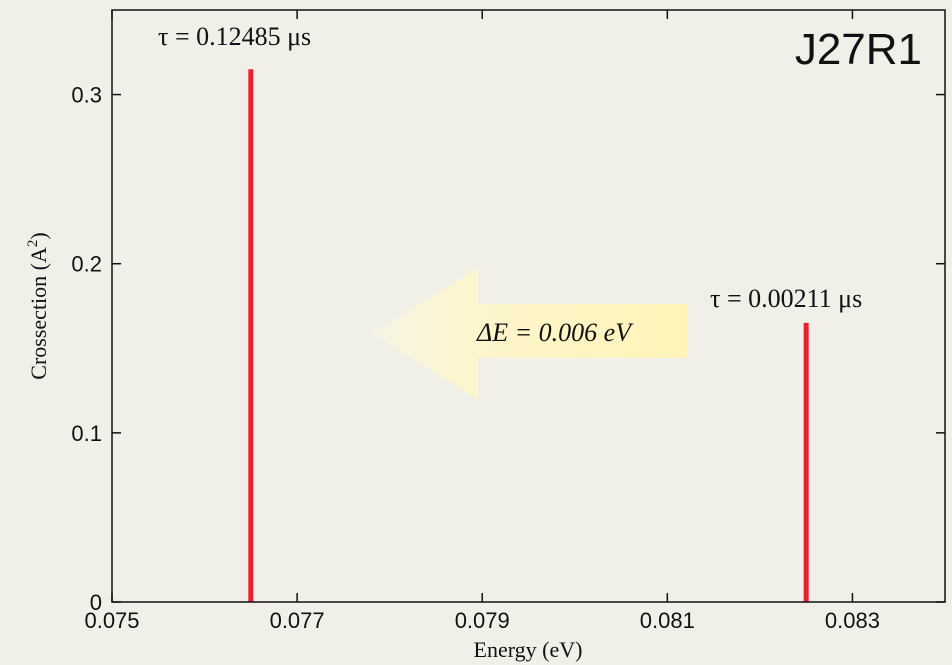 This screenshot has height=665, width=952. Describe the element at coordinates (86, 433) in the screenshot. I see `y-tick-label: 0.1` at that location.